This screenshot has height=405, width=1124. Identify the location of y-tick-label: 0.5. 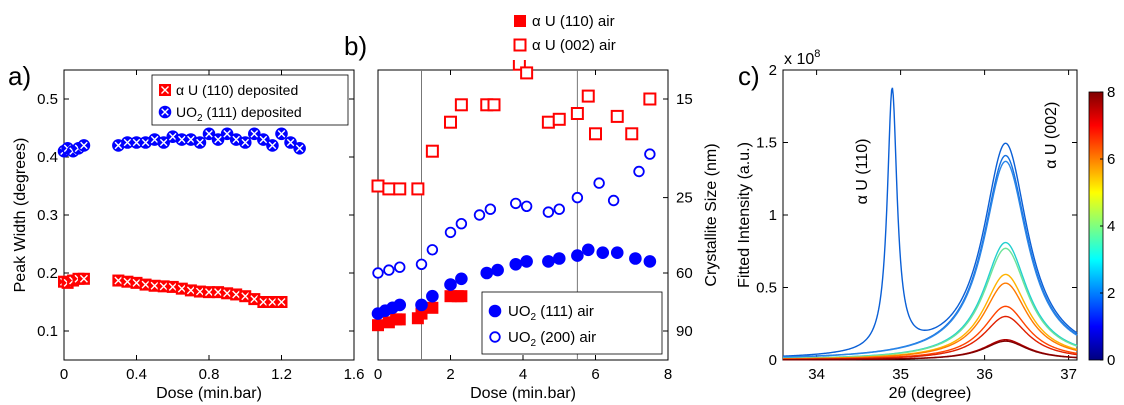
(766, 288).